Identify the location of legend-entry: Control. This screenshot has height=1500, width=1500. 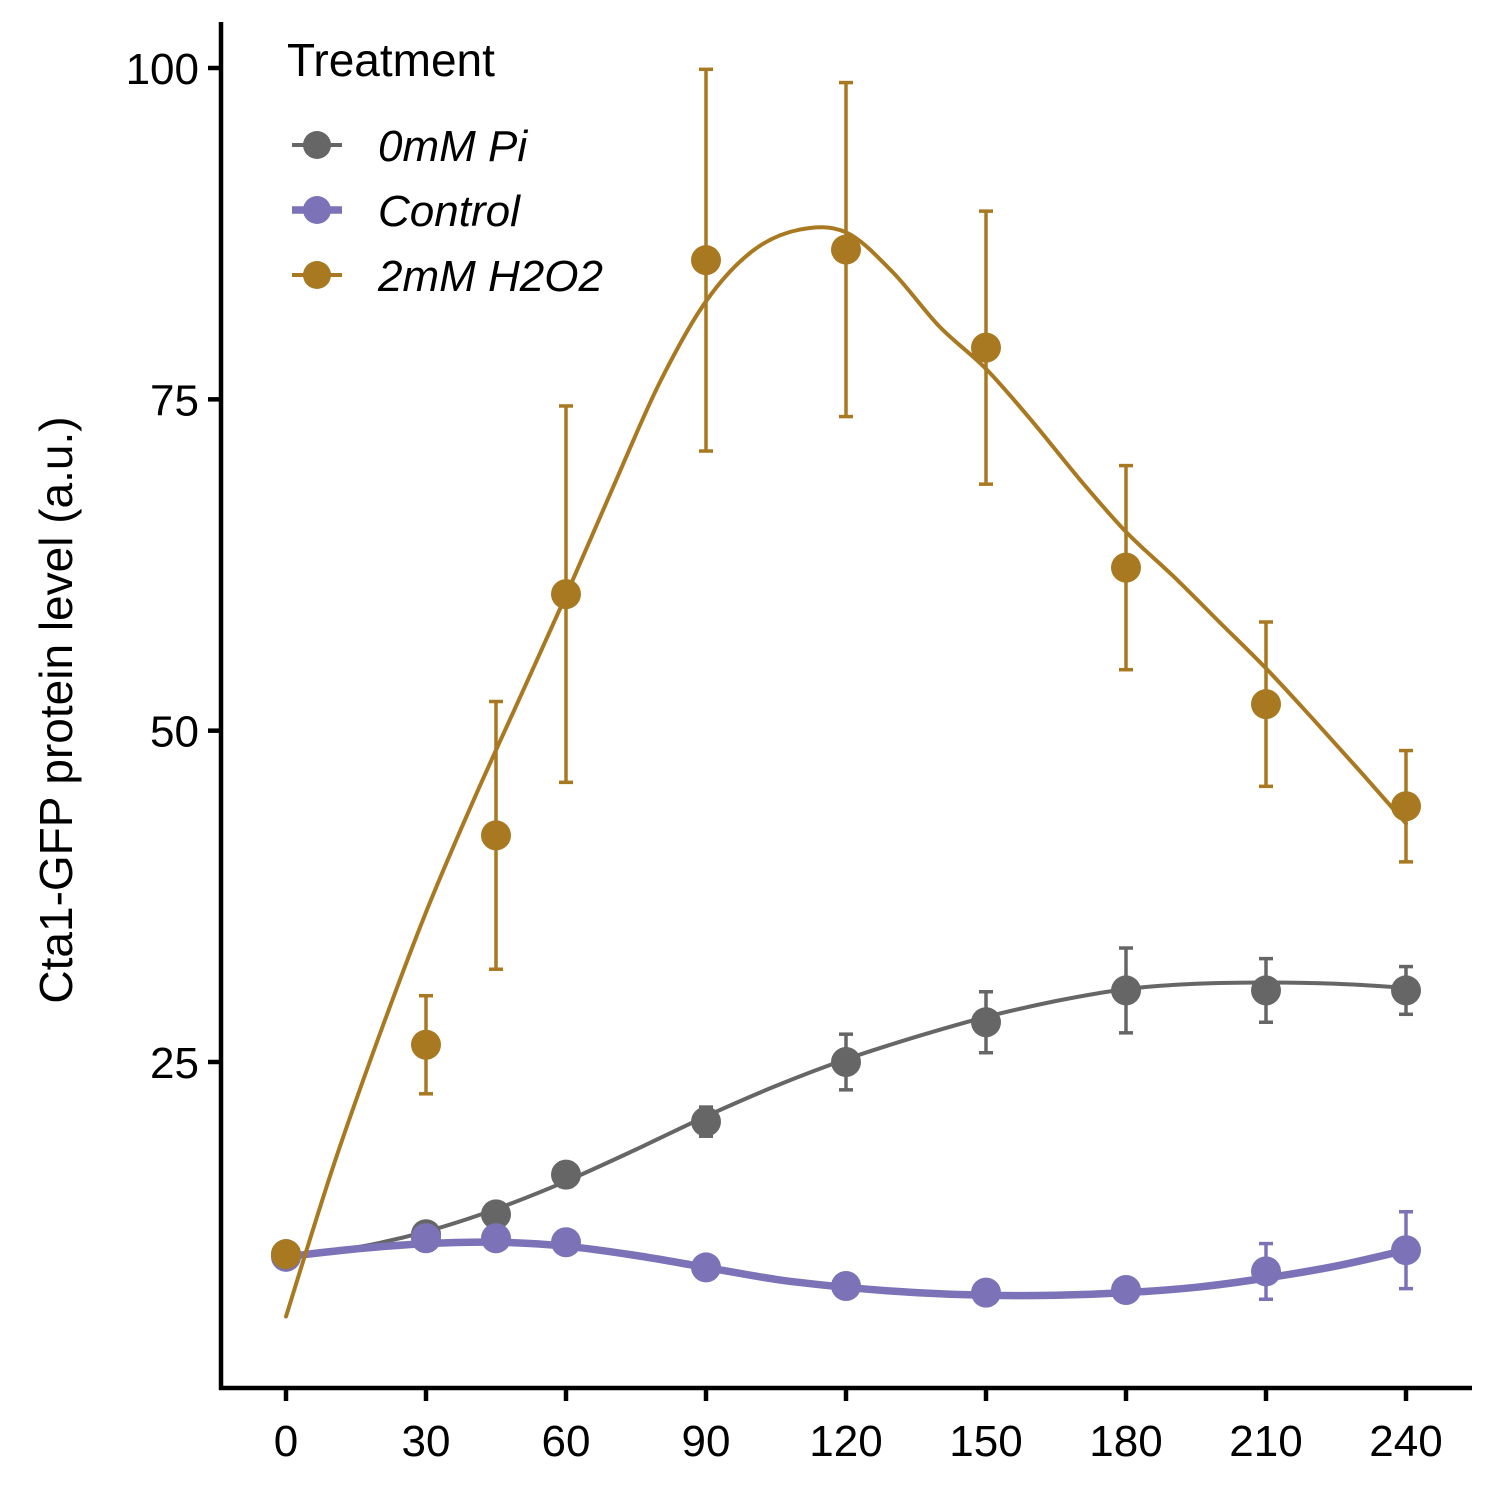
(406, 211).